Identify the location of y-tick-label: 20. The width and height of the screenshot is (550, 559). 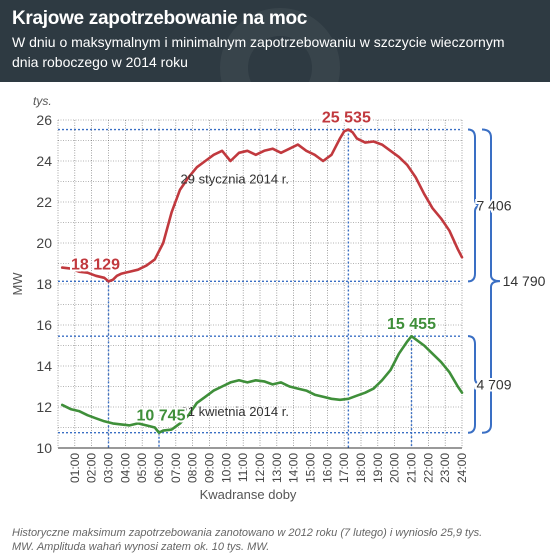
(44, 243).